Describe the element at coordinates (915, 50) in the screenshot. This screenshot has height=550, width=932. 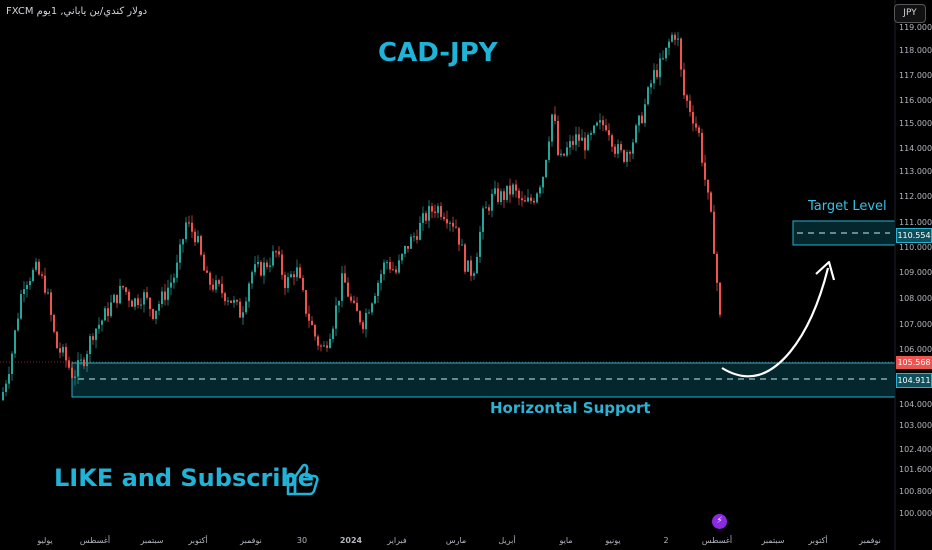
I see `y-tick-label: 118.000` at that location.